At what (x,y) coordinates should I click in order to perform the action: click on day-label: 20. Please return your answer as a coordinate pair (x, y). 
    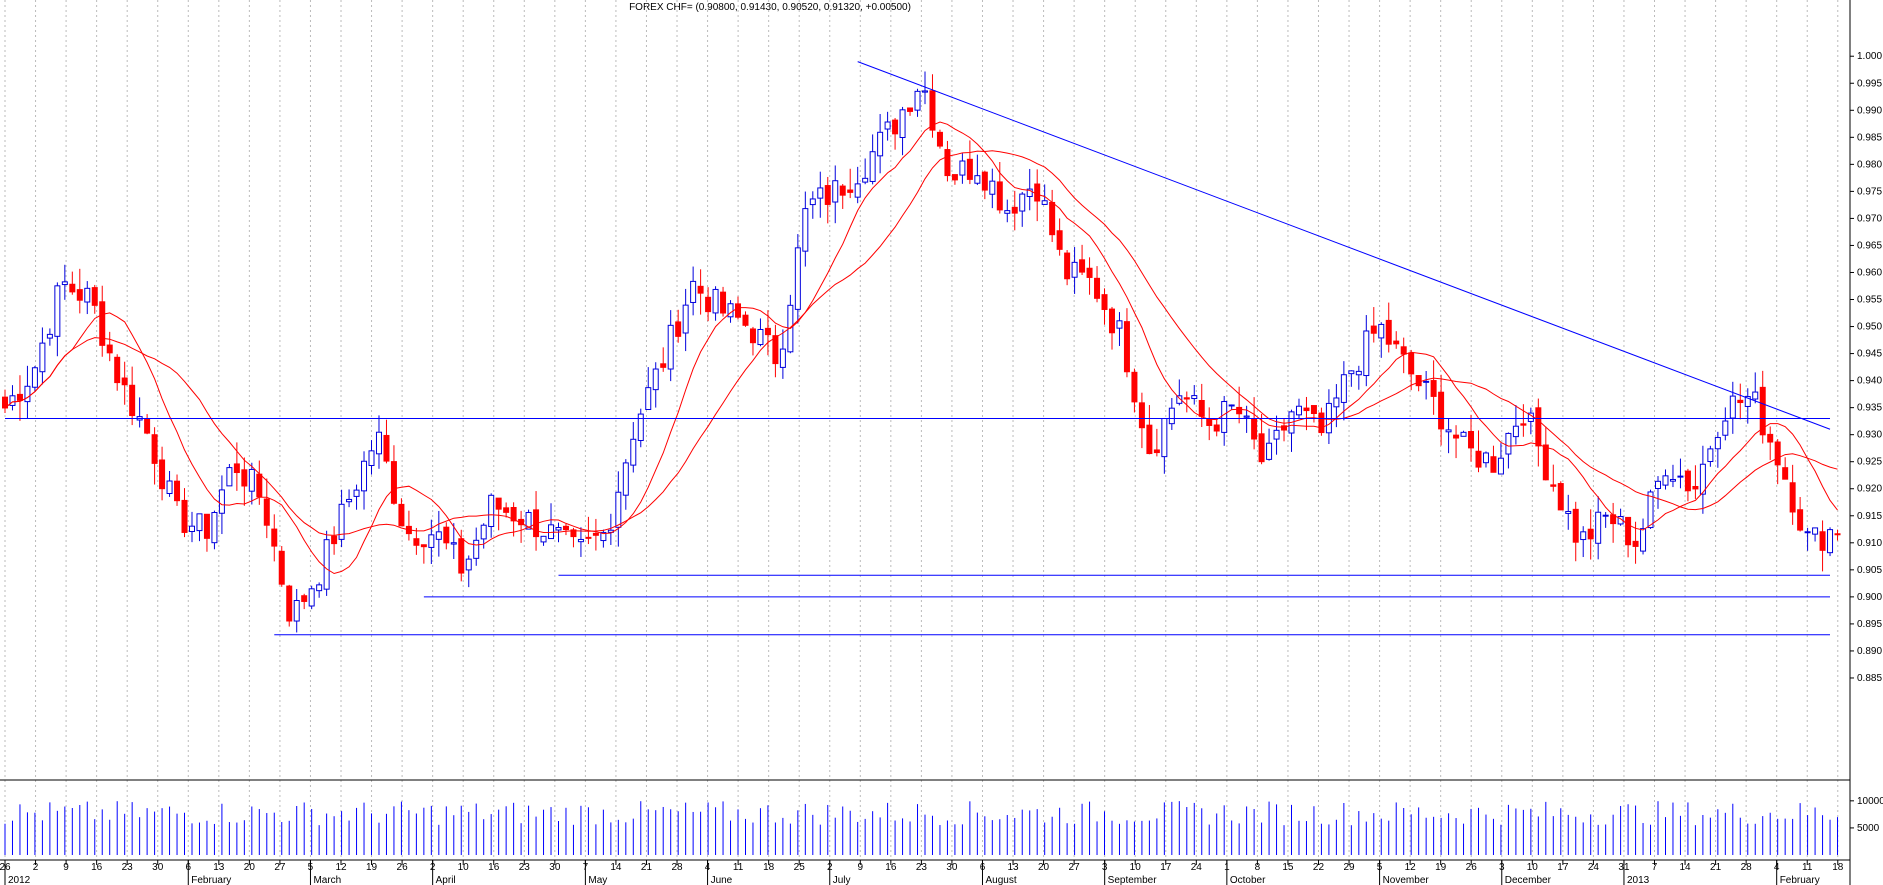
    Looking at the image, I should click on (250, 867).